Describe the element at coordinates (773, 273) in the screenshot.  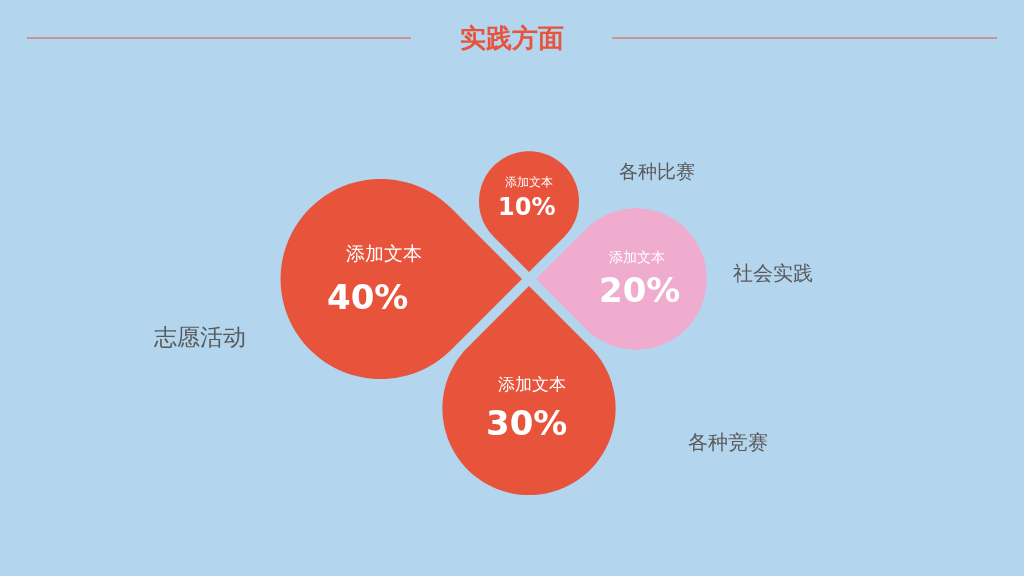
I see `category-label: 社会实践` at that location.